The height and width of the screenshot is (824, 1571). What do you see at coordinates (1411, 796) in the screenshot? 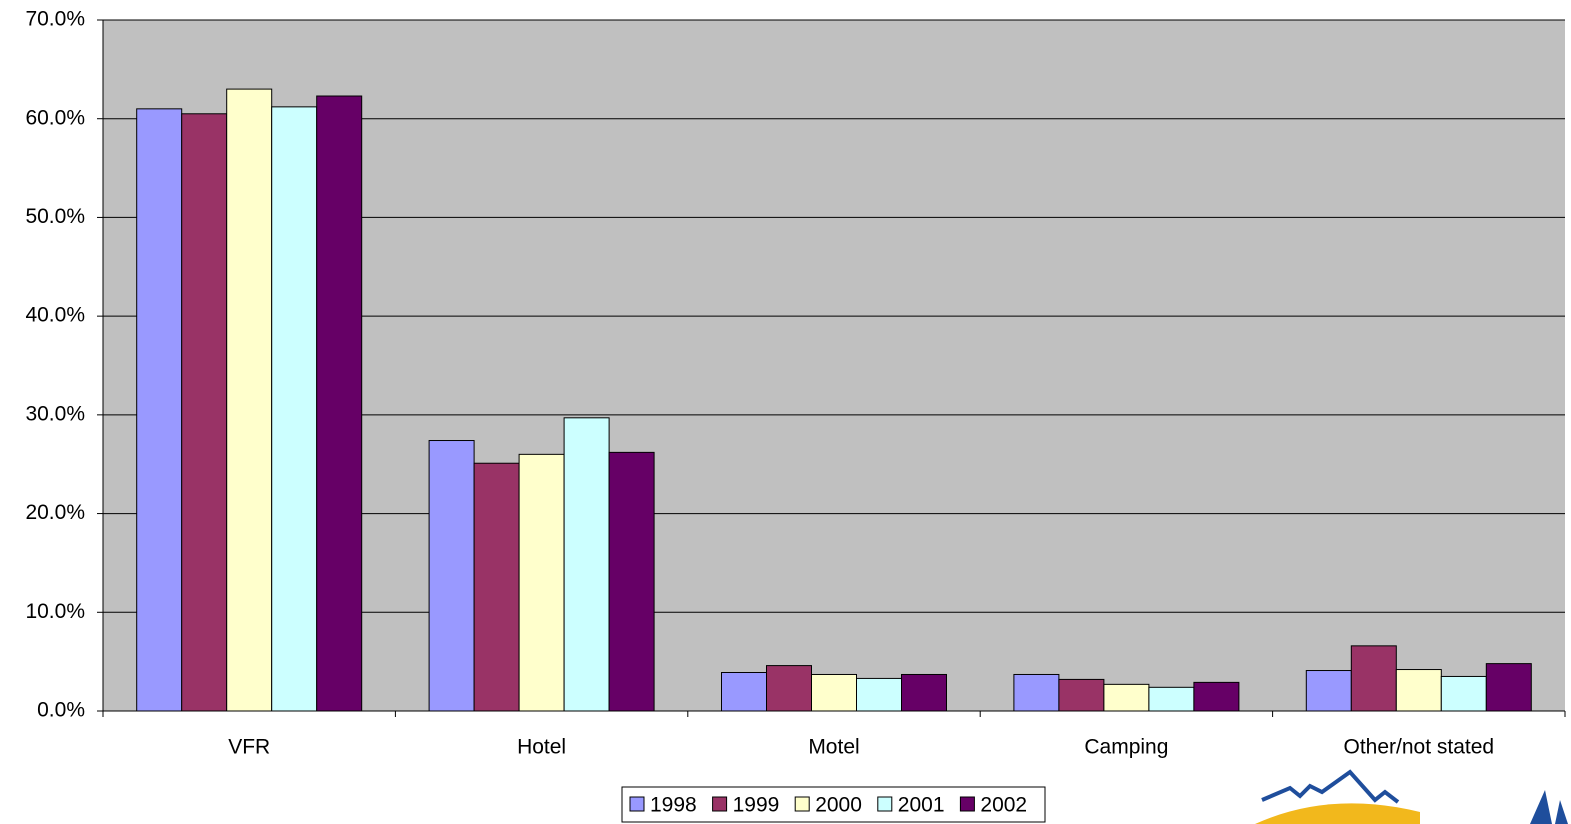
I see `logo` at bounding box center [1411, 796].